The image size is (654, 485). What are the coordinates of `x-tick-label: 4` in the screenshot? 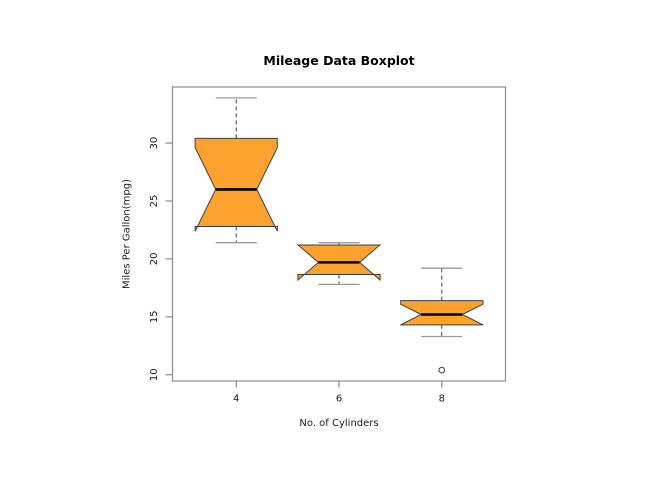 It's located at (236, 399).